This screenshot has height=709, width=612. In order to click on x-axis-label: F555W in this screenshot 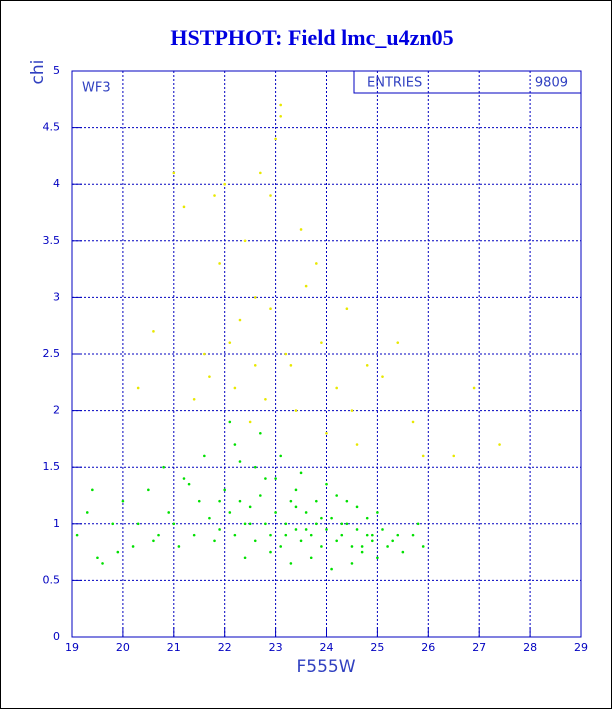, I will do `click(325, 667)`.